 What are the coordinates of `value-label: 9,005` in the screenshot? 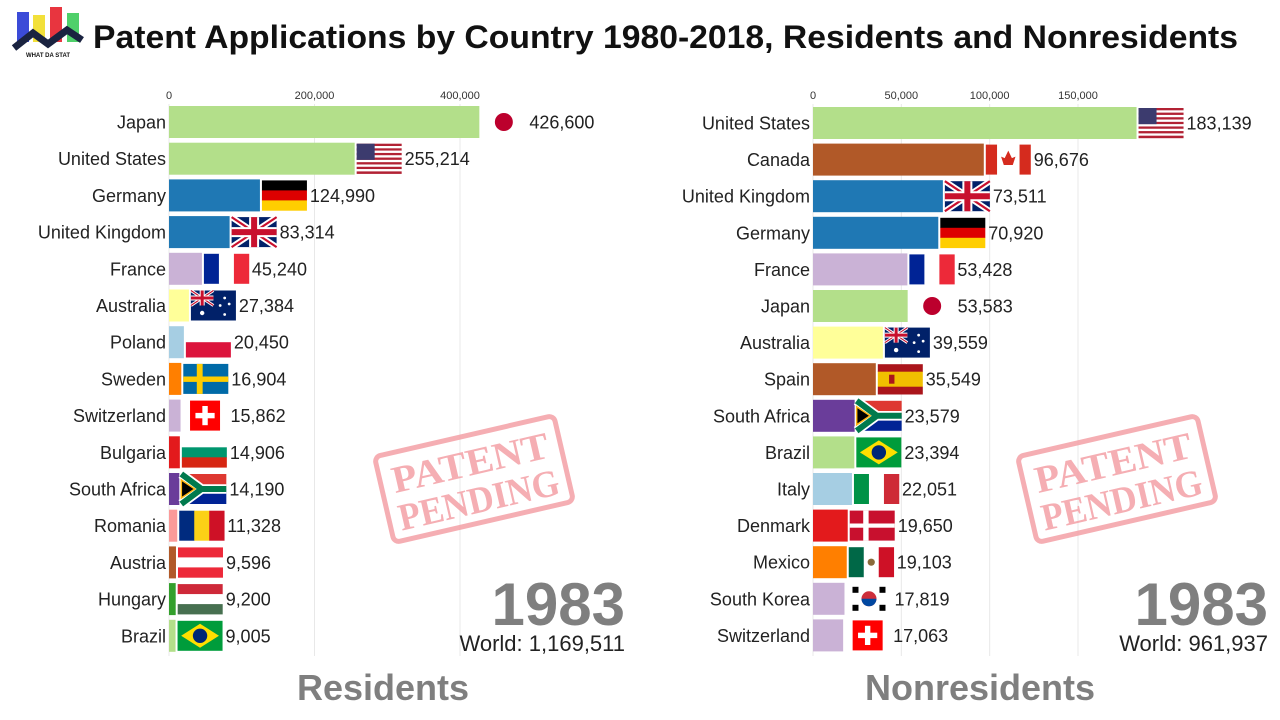 It's located at (248, 636).